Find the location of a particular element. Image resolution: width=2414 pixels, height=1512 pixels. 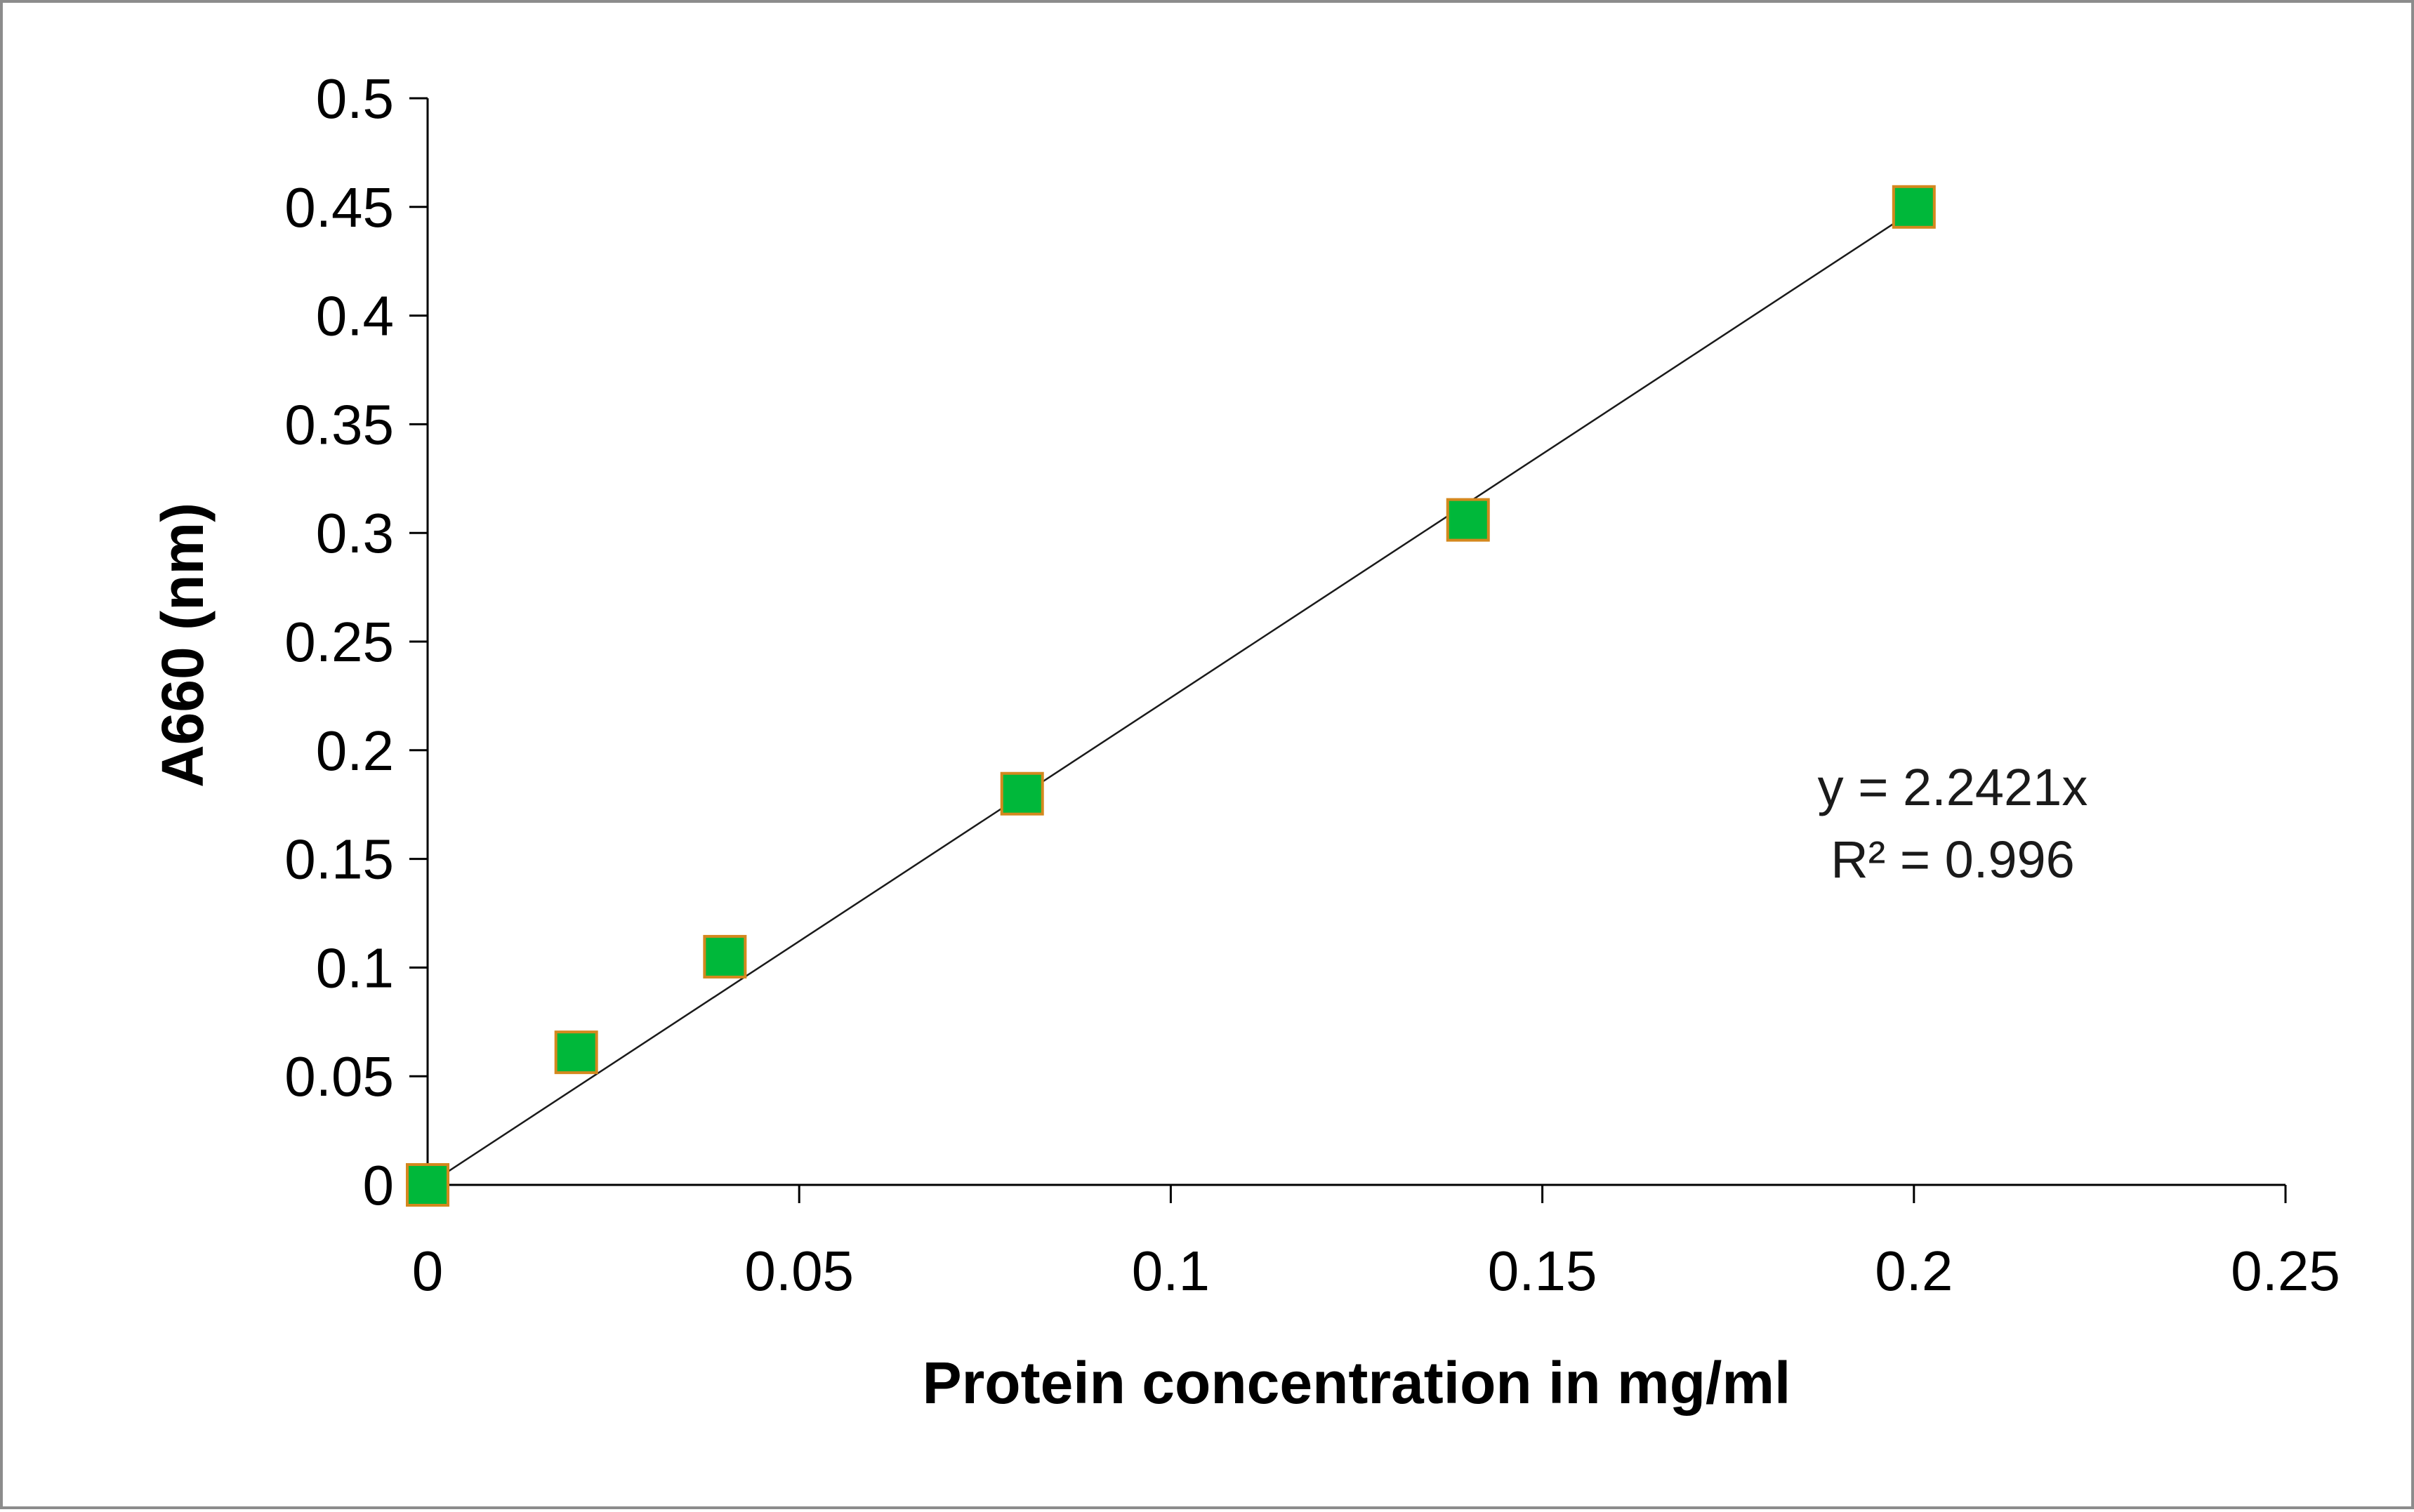

y-axis-ticks: 0 0.05 0.1 0.15 0.2 0.25 0.3 0.35 0.4 0.45 0.5 is located at coordinates (356, 641).